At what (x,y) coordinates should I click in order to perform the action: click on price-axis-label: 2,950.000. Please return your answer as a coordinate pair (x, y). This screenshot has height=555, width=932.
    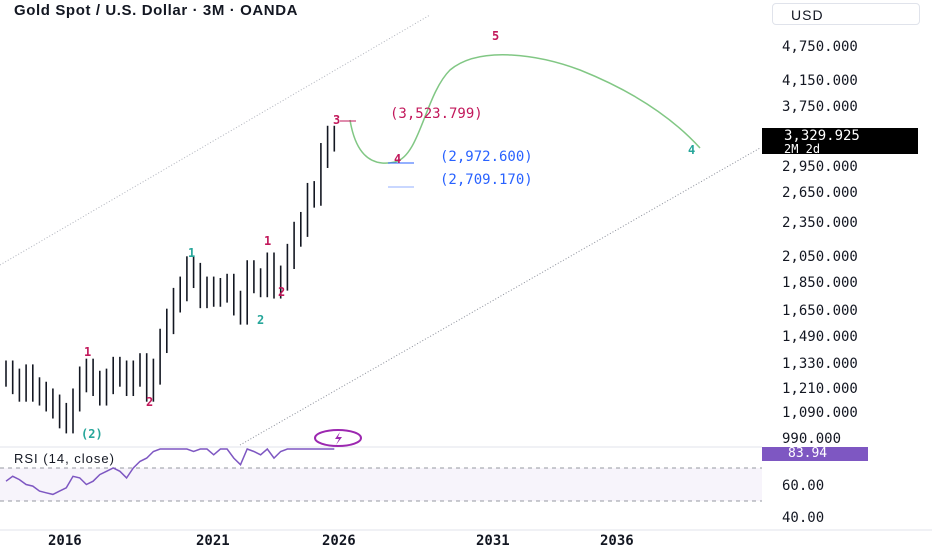
    Looking at the image, I should click on (820, 167).